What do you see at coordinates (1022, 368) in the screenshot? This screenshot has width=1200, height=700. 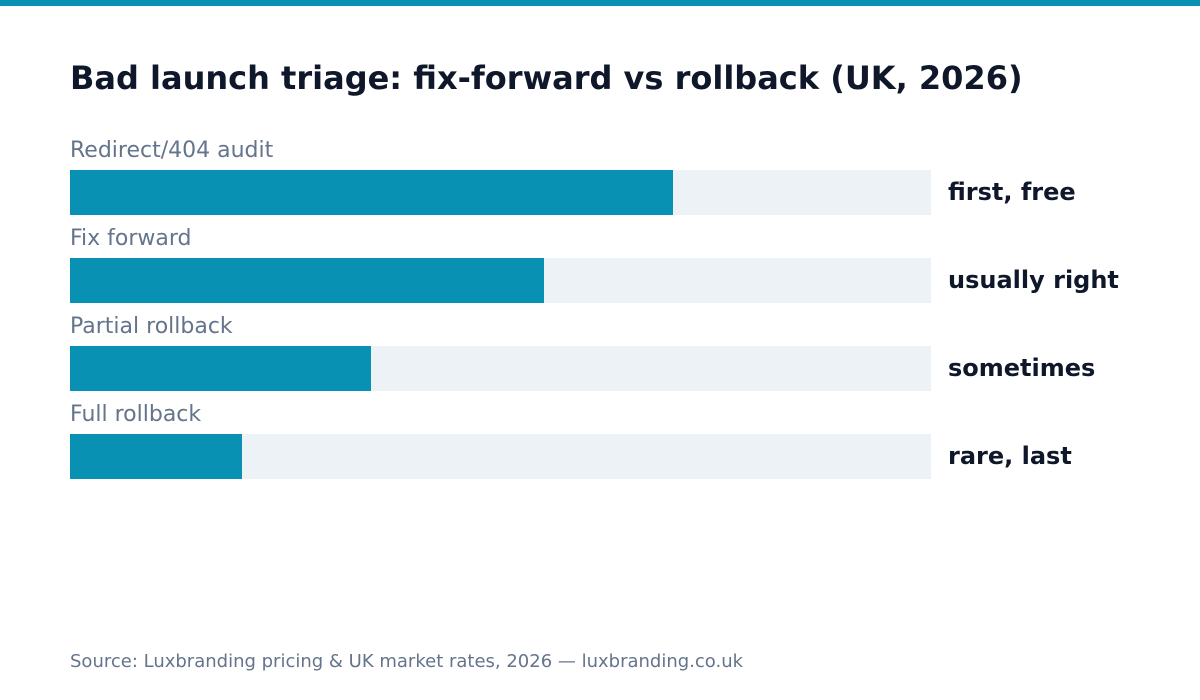 I see `value-label-partial-rollback: sometimes` at bounding box center [1022, 368].